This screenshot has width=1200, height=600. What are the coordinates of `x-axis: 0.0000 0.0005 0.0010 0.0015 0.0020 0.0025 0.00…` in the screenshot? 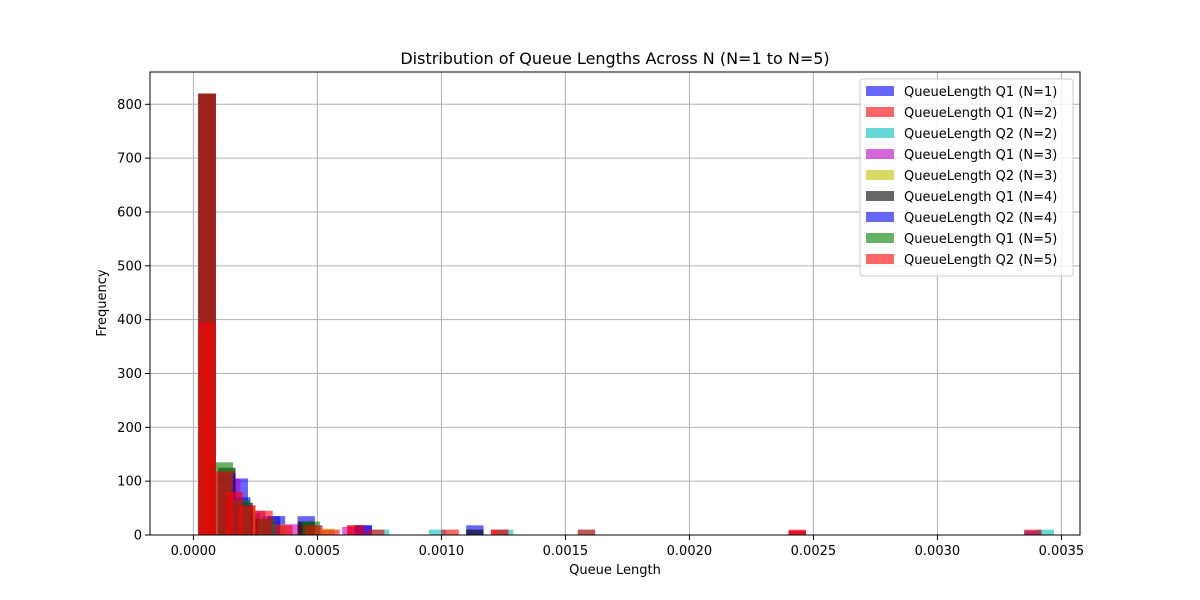 It's located at (628, 547).